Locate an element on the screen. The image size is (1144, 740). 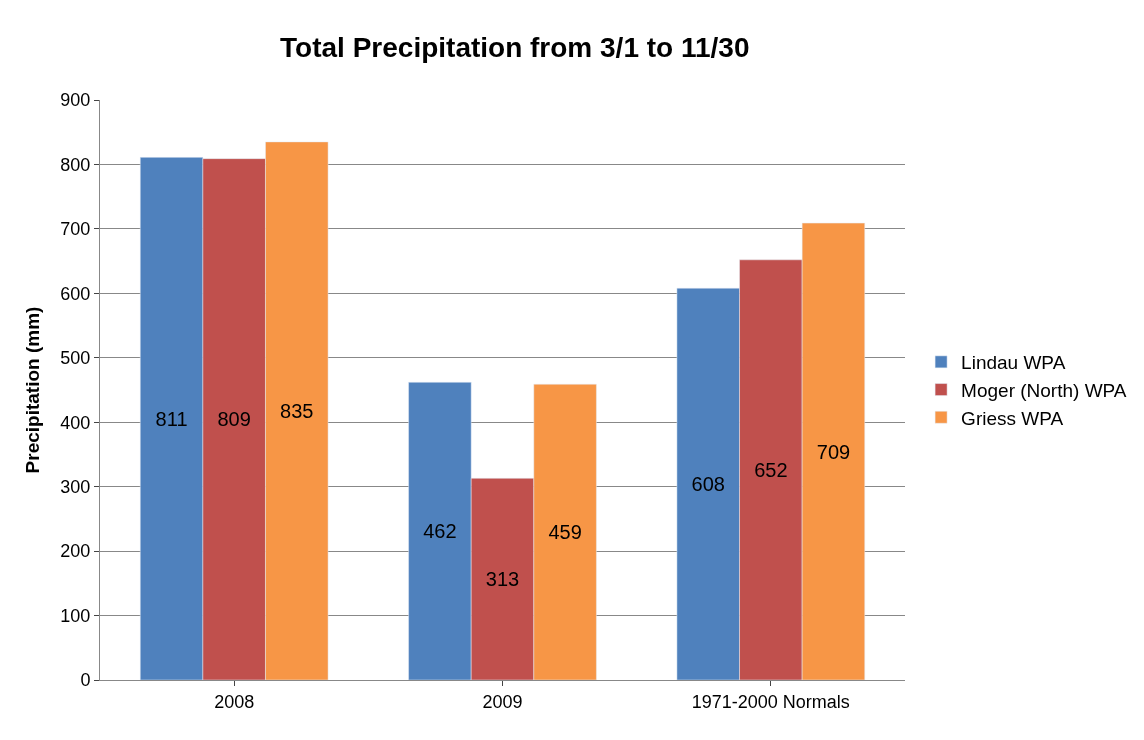
y-tick-label: 100 is located at coordinates (75, 615).